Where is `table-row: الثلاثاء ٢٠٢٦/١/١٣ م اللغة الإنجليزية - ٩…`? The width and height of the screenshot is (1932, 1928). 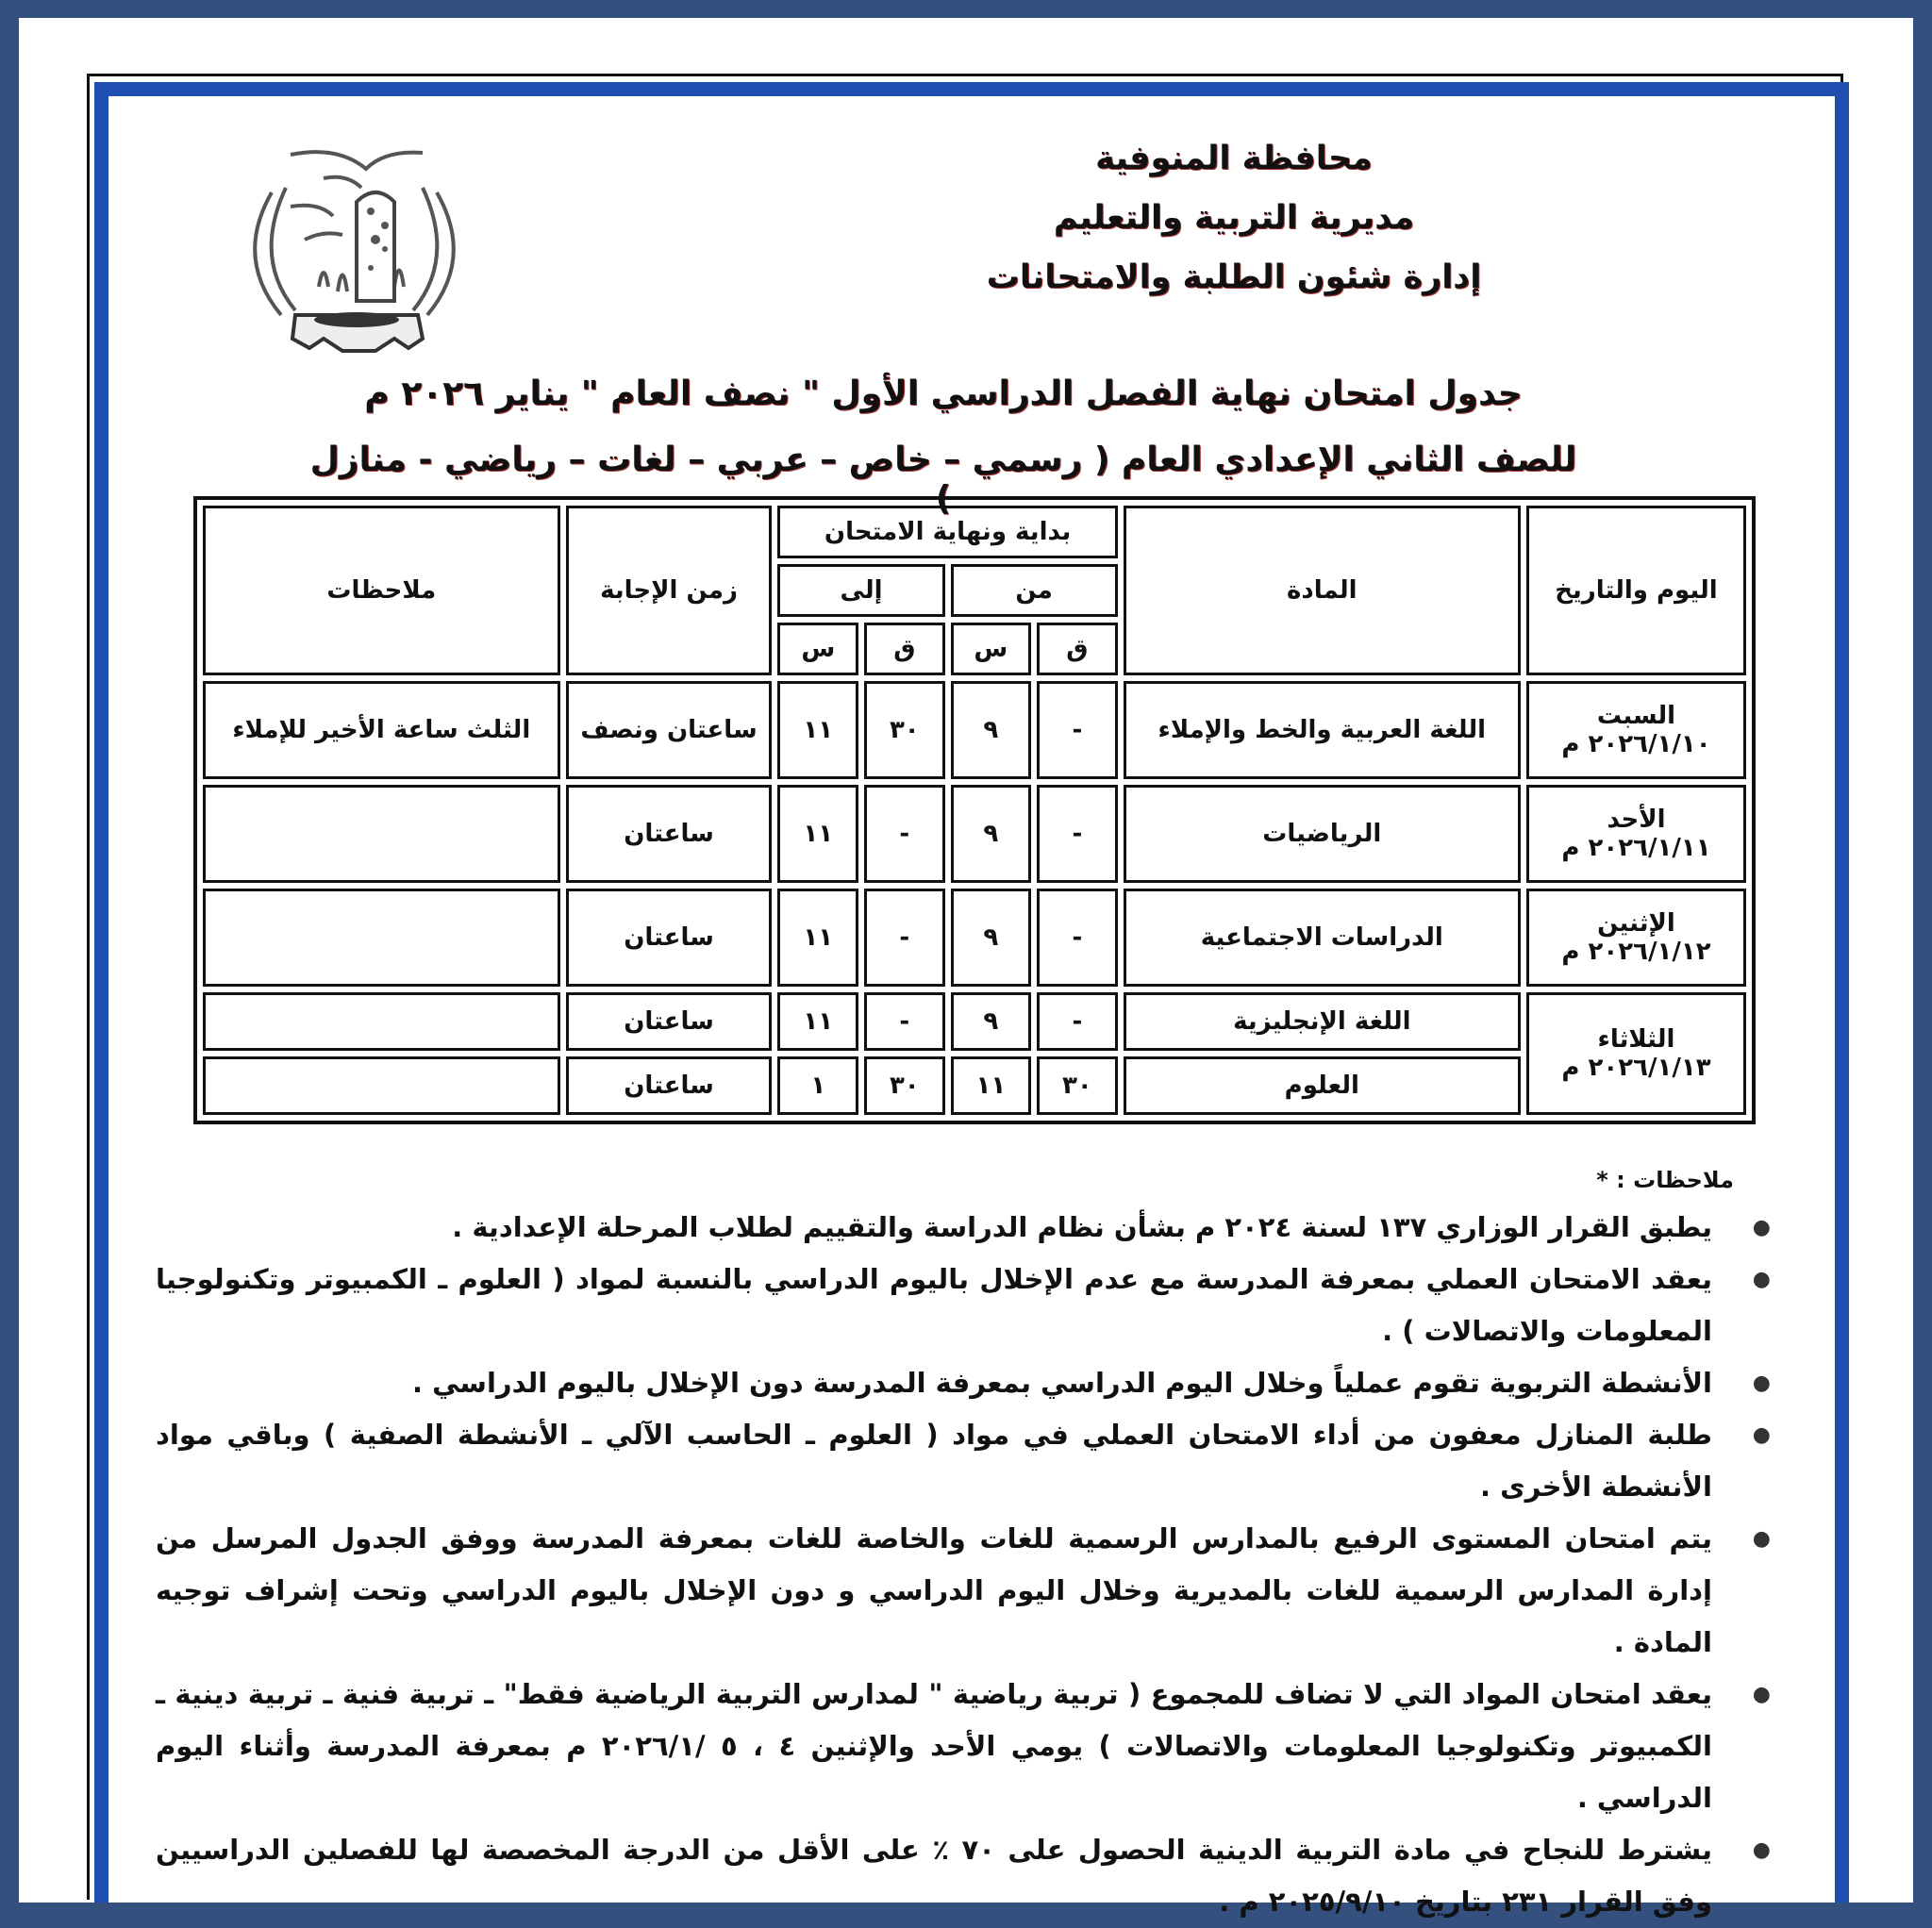
table-row: الثلاثاء ٢٠٢٦/١/١٣ م اللغة الإنجليزية - ٩… is located at coordinates (974, 1053).